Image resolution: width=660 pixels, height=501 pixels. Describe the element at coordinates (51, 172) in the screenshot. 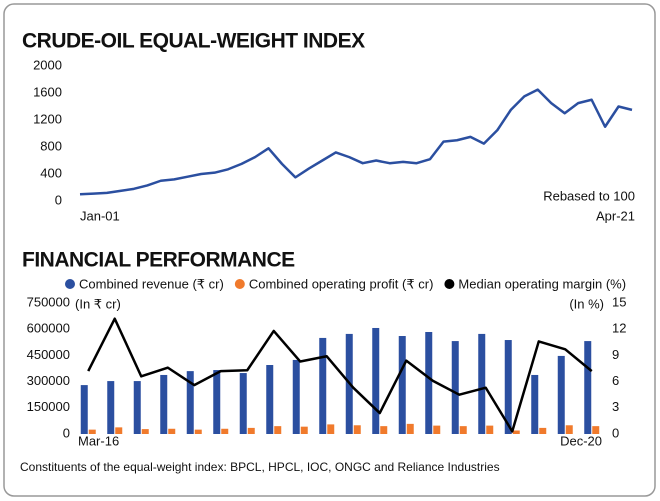

I see `y-tick-label: 400` at that location.